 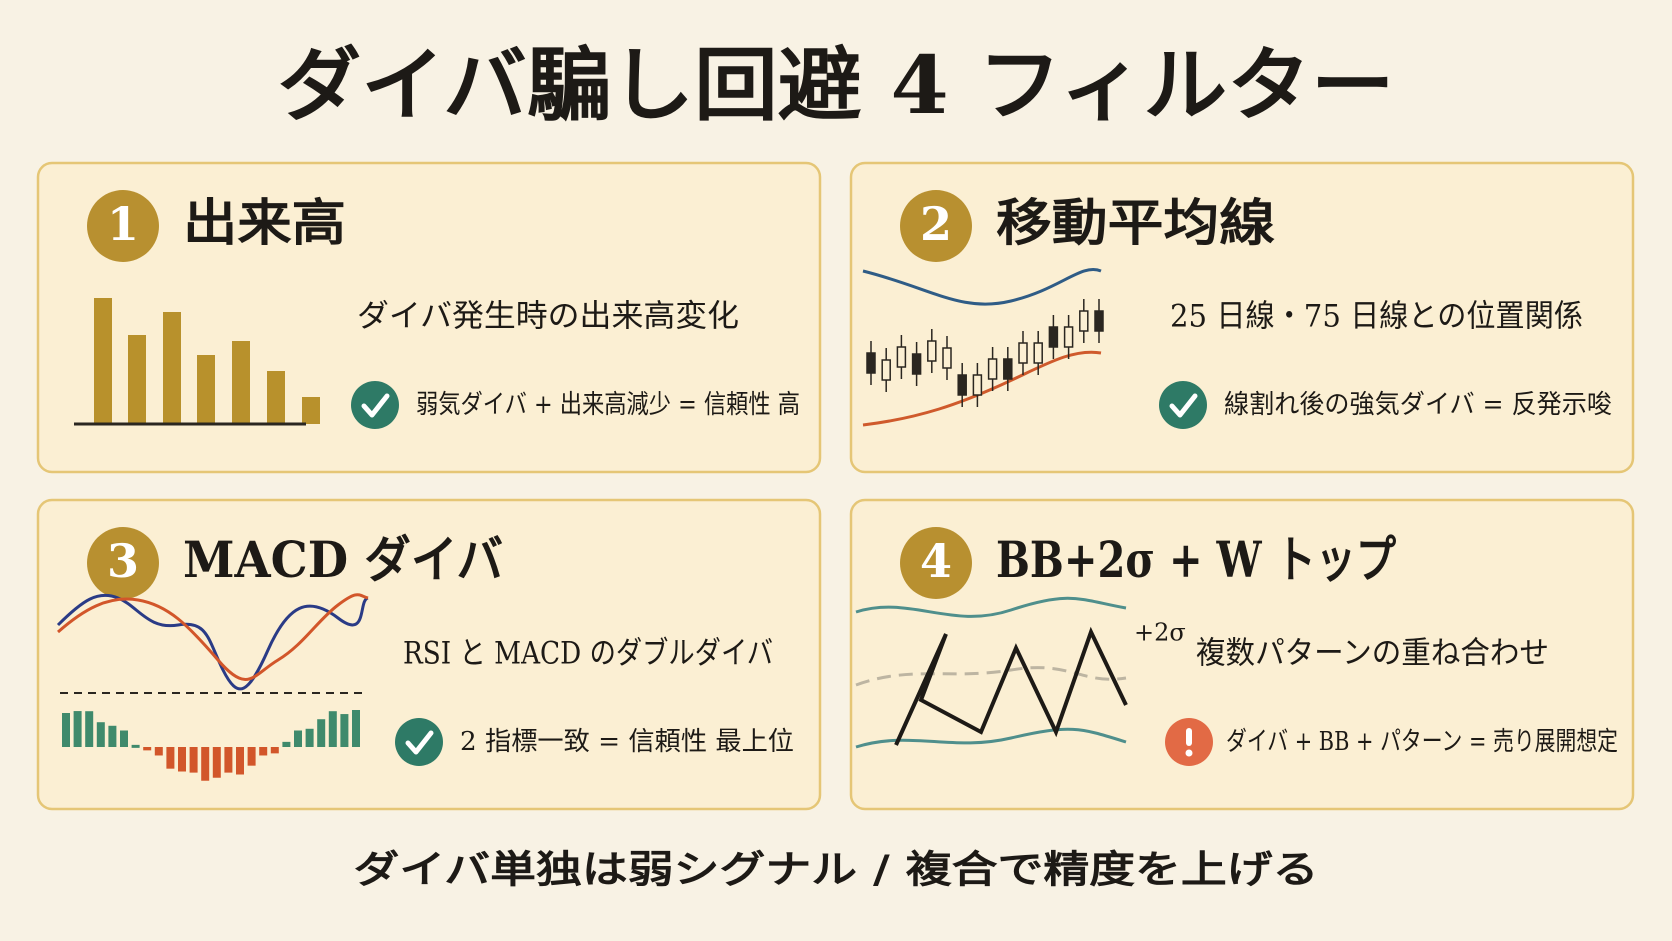 What do you see at coordinates (1189, 753) in the screenshot?
I see `warning-dot` at bounding box center [1189, 753].